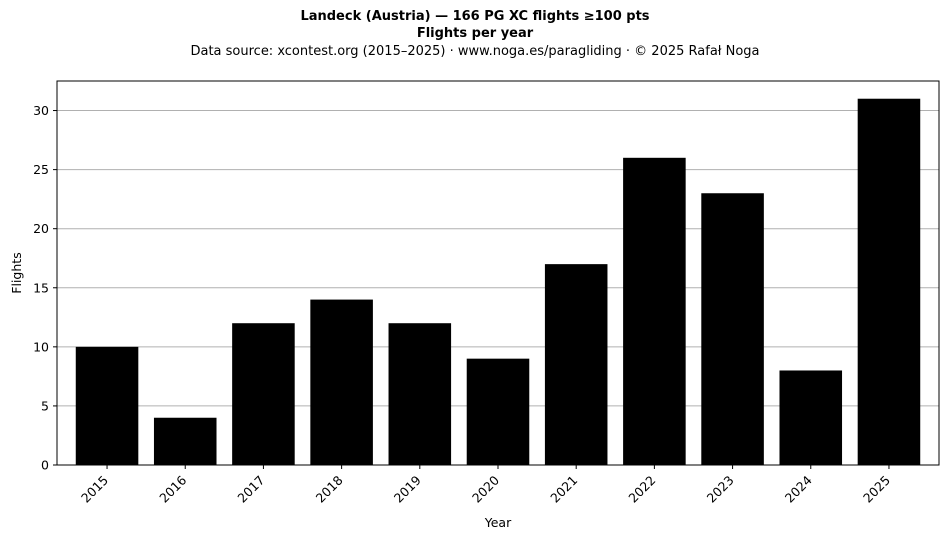  Describe the element at coordinates (654, 311) in the screenshot. I see `bar-2022` at that location.